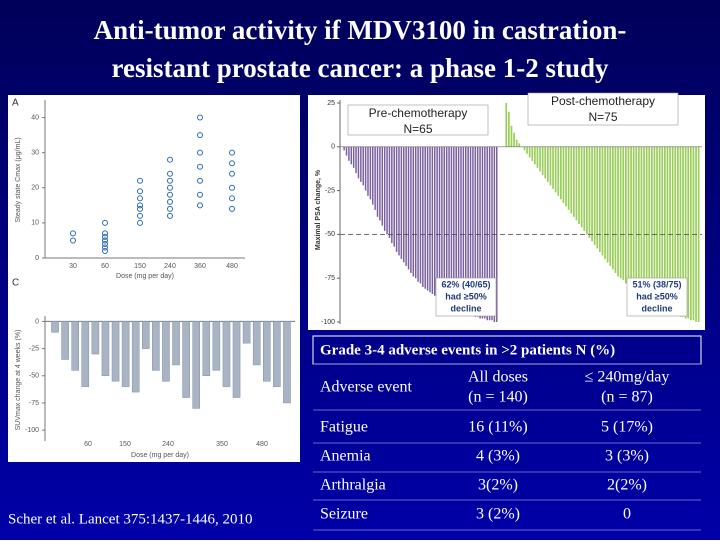  Describe the element at coordinates (34, 403) in the screenshot. I see `y-tick-label: -75` at that location.